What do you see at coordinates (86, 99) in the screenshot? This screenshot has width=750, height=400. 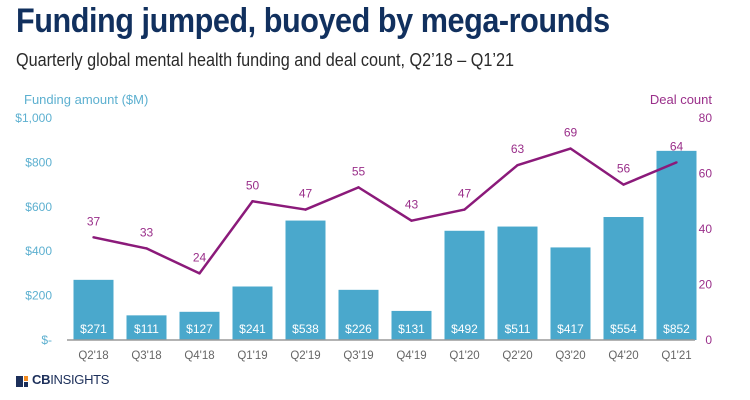 I see `left-axis-title: Funding amount ($M)` at bounding box center [86, 99].